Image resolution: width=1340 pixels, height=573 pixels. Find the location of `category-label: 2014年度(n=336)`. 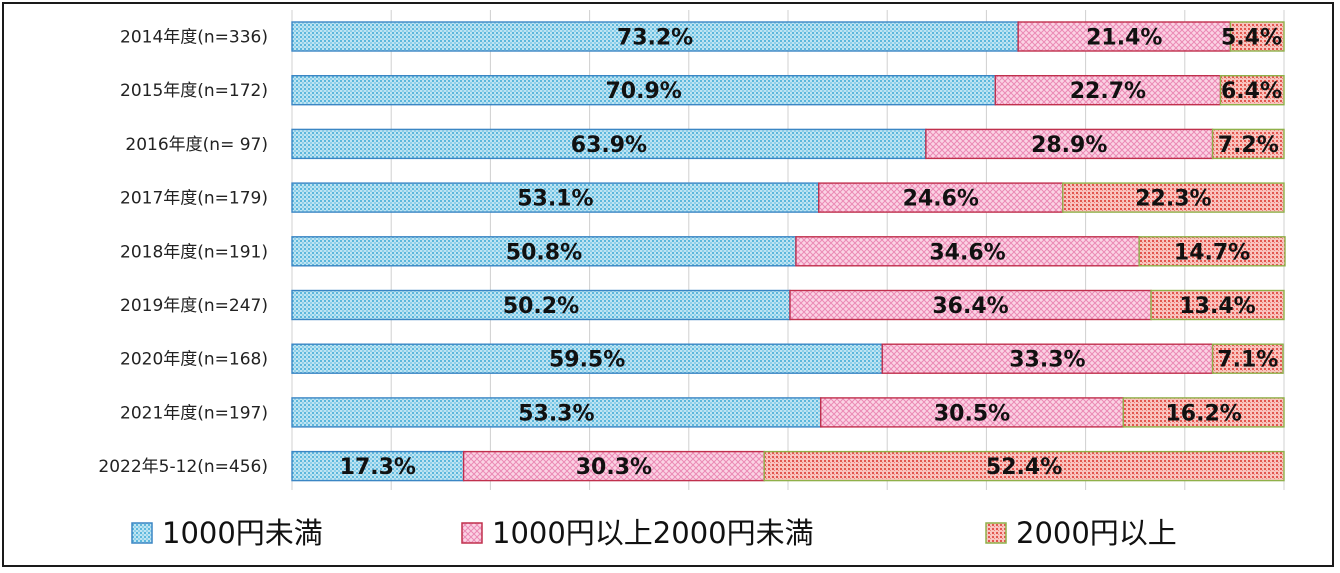

category-label: 2014年度(n=336) is located at coordinates (194, 38).